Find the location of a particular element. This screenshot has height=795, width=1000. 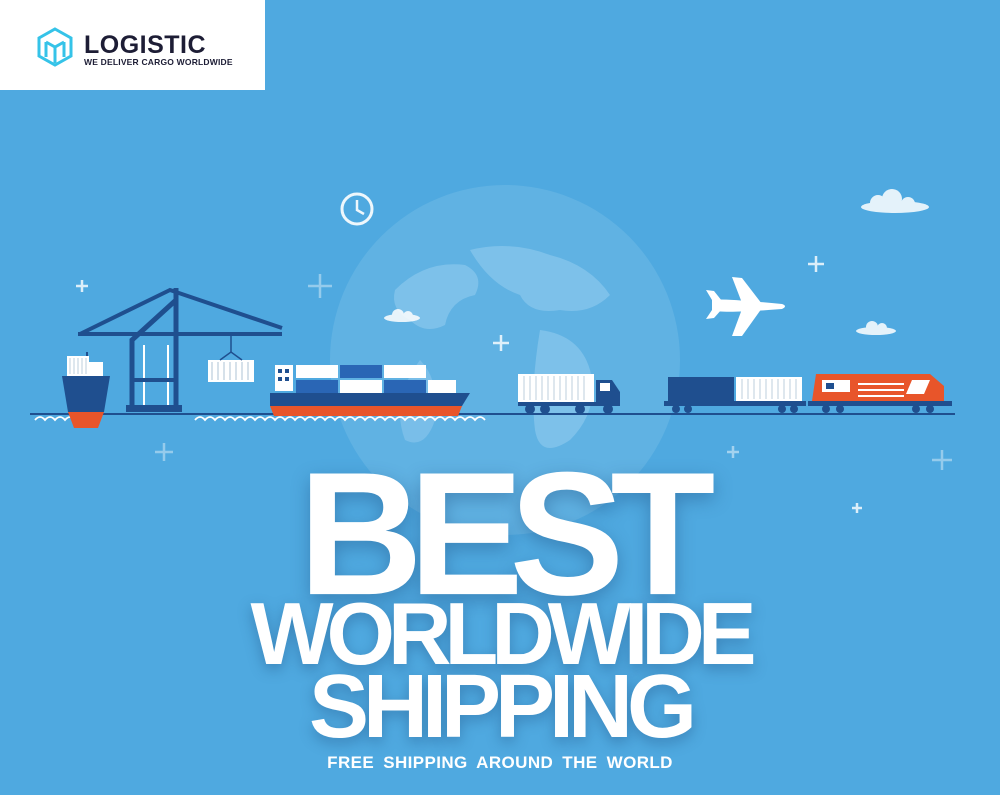

airplane-icon is located at coordinates (745, 306).